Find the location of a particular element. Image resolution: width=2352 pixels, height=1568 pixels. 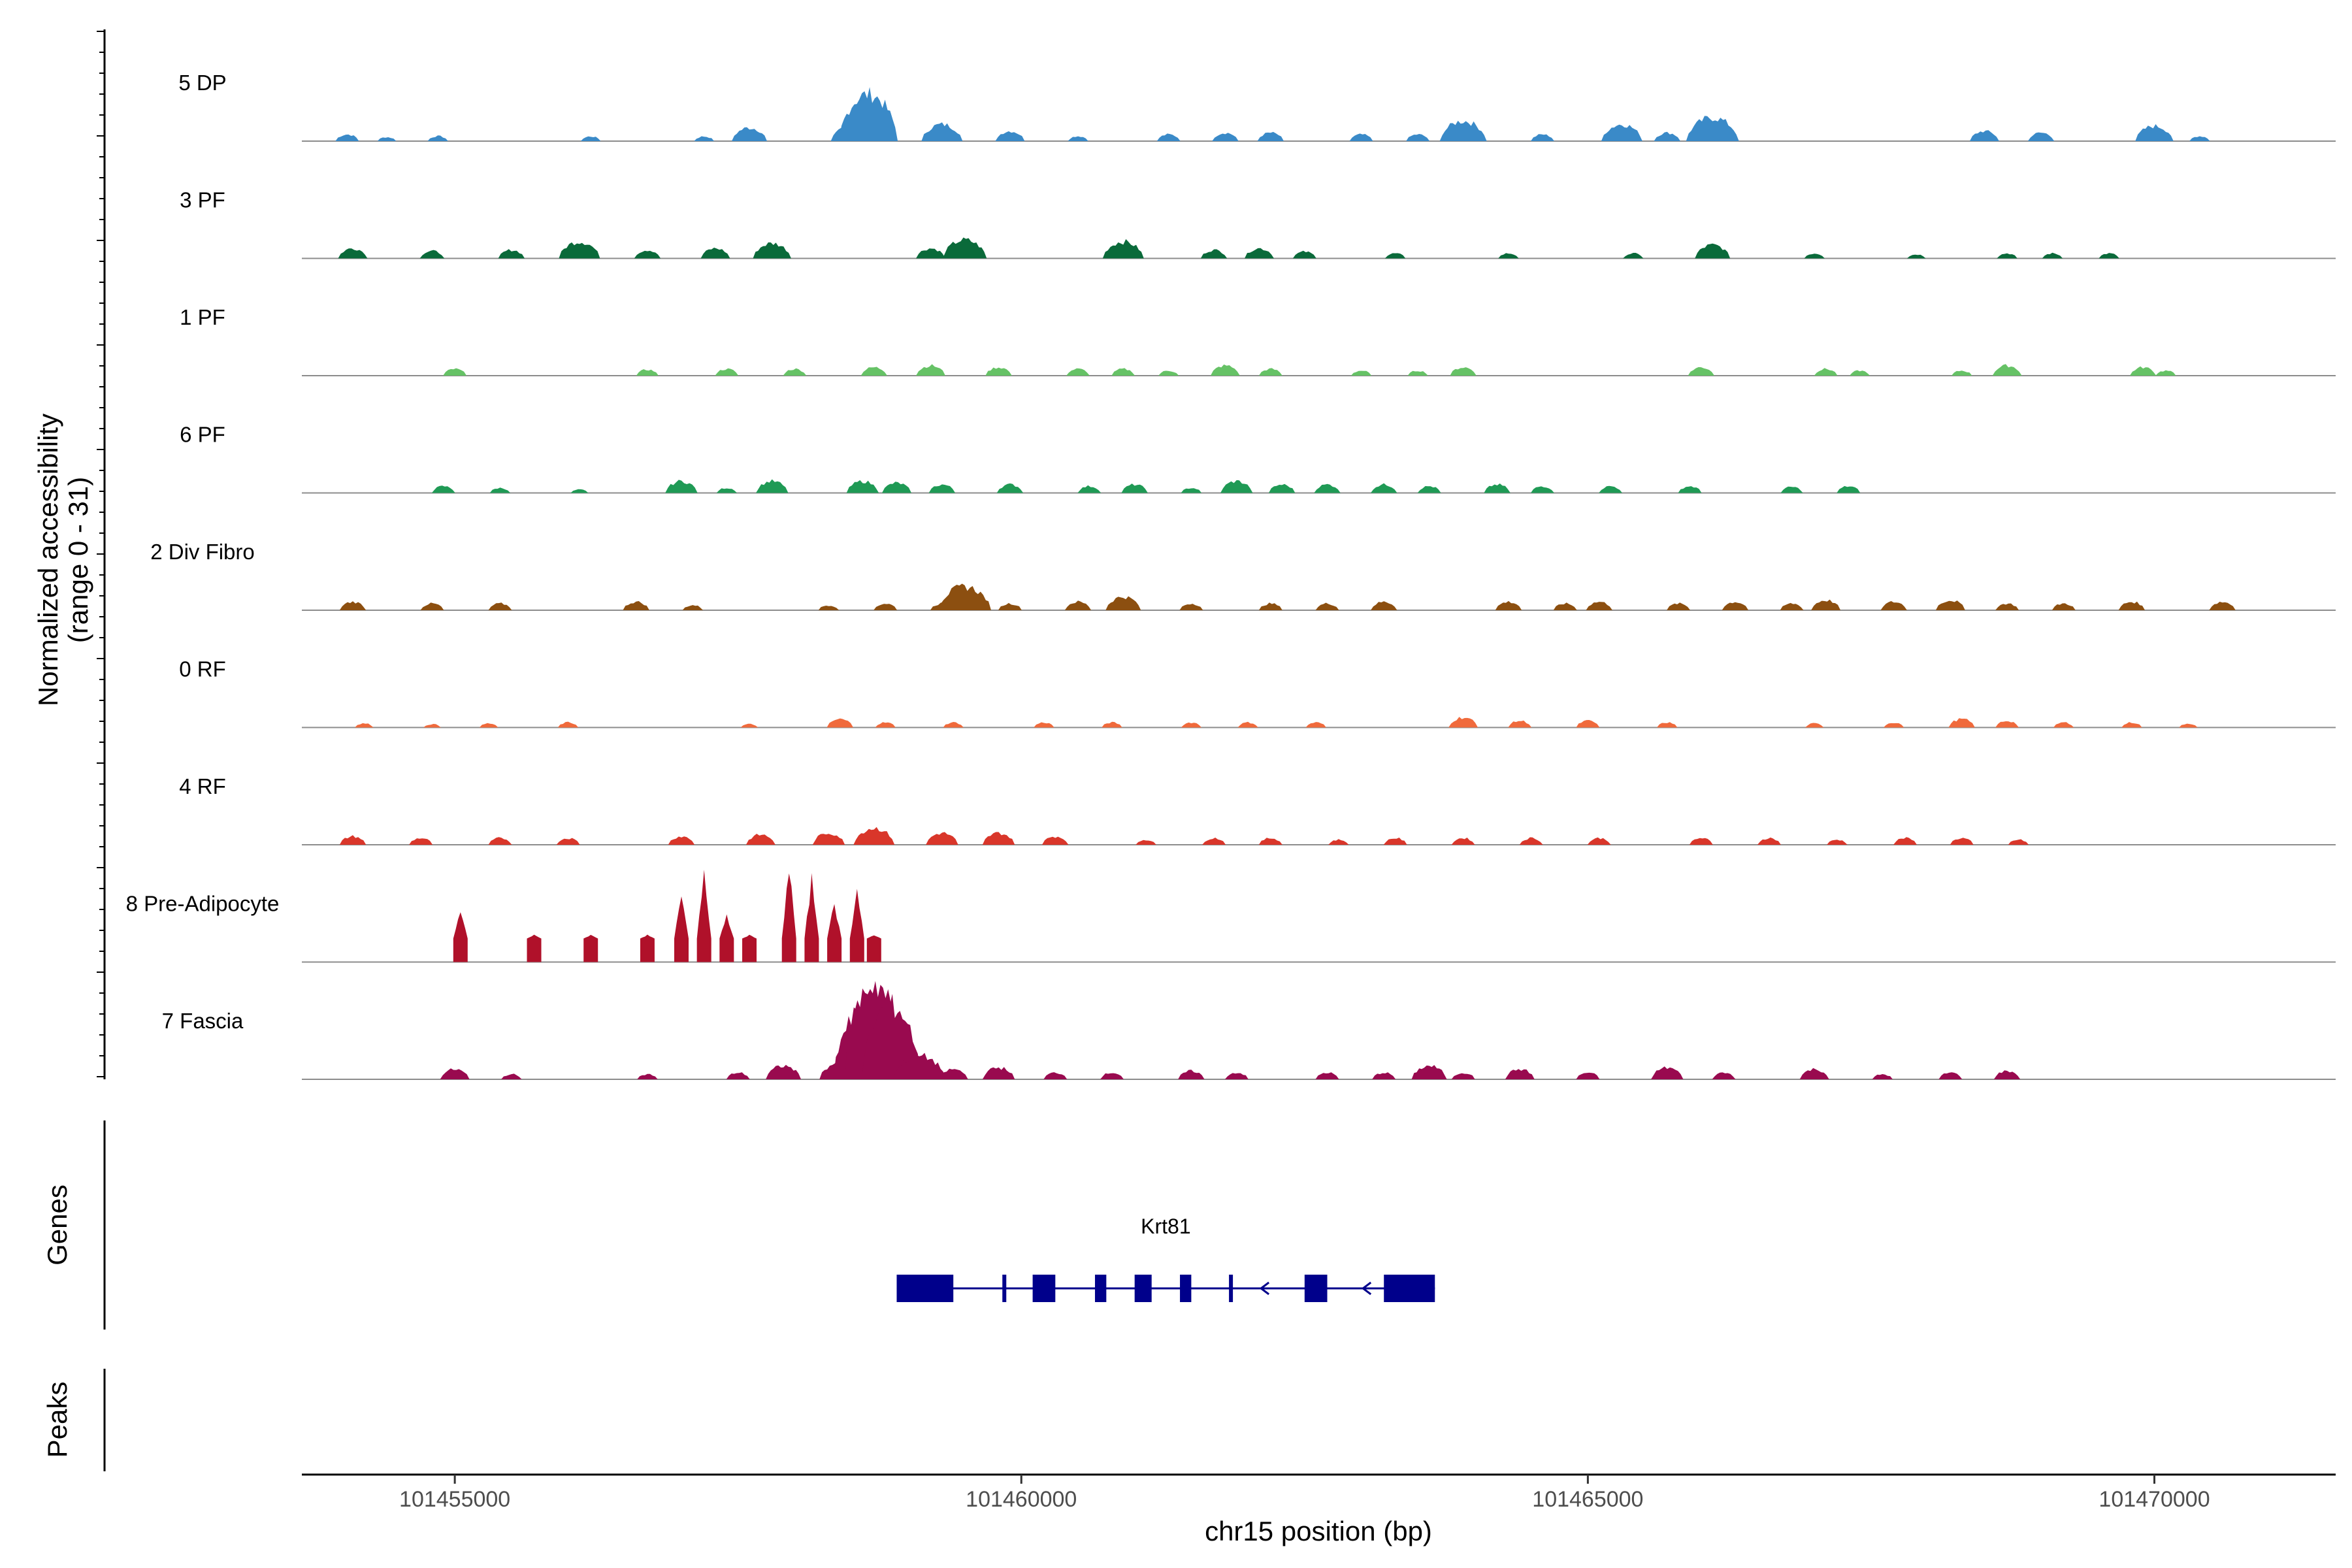

track-label: 8 Pre-Adipocyte is located at coordinates (203, 904).